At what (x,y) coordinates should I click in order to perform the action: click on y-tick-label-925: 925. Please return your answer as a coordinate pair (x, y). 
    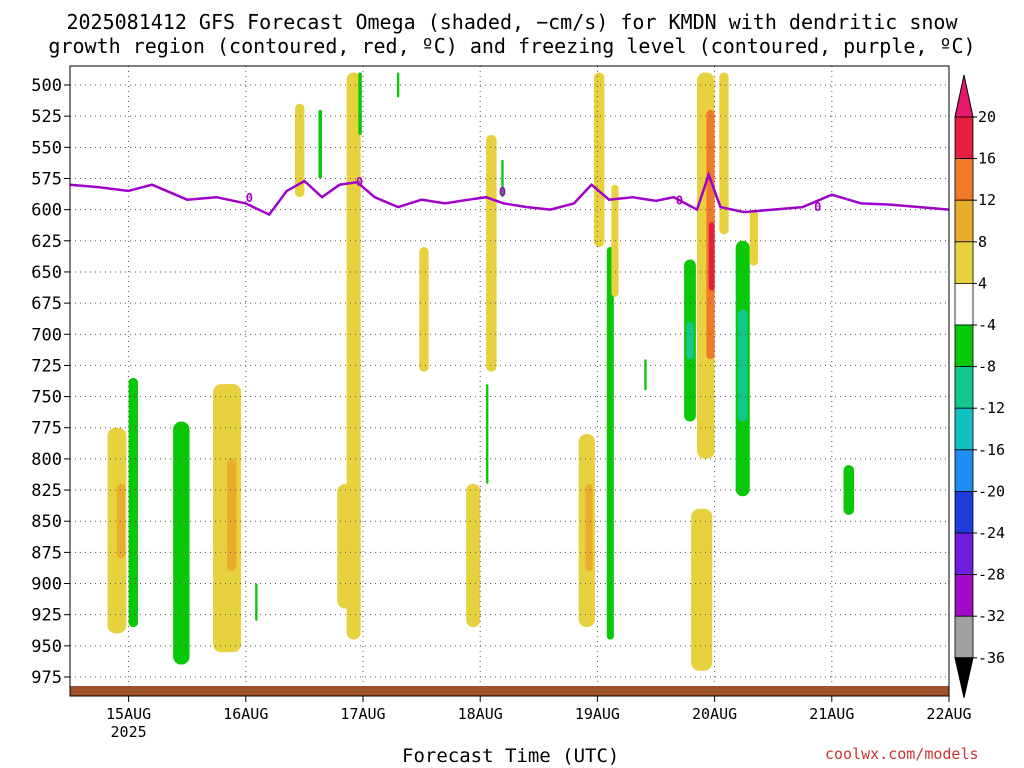
    Looking at the image, I should click on (46, 616).